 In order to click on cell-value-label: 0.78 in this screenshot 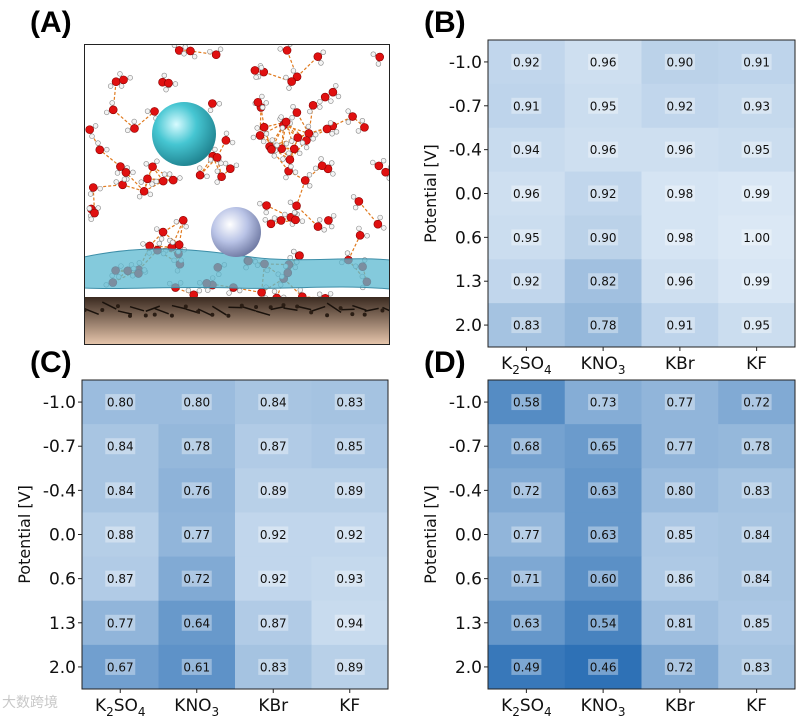, I will do `click(756, 447)`.